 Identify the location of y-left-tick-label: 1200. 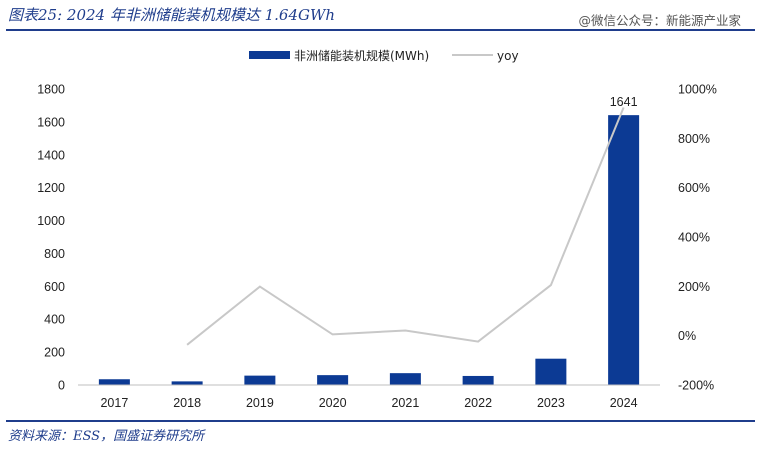
(51, 188).